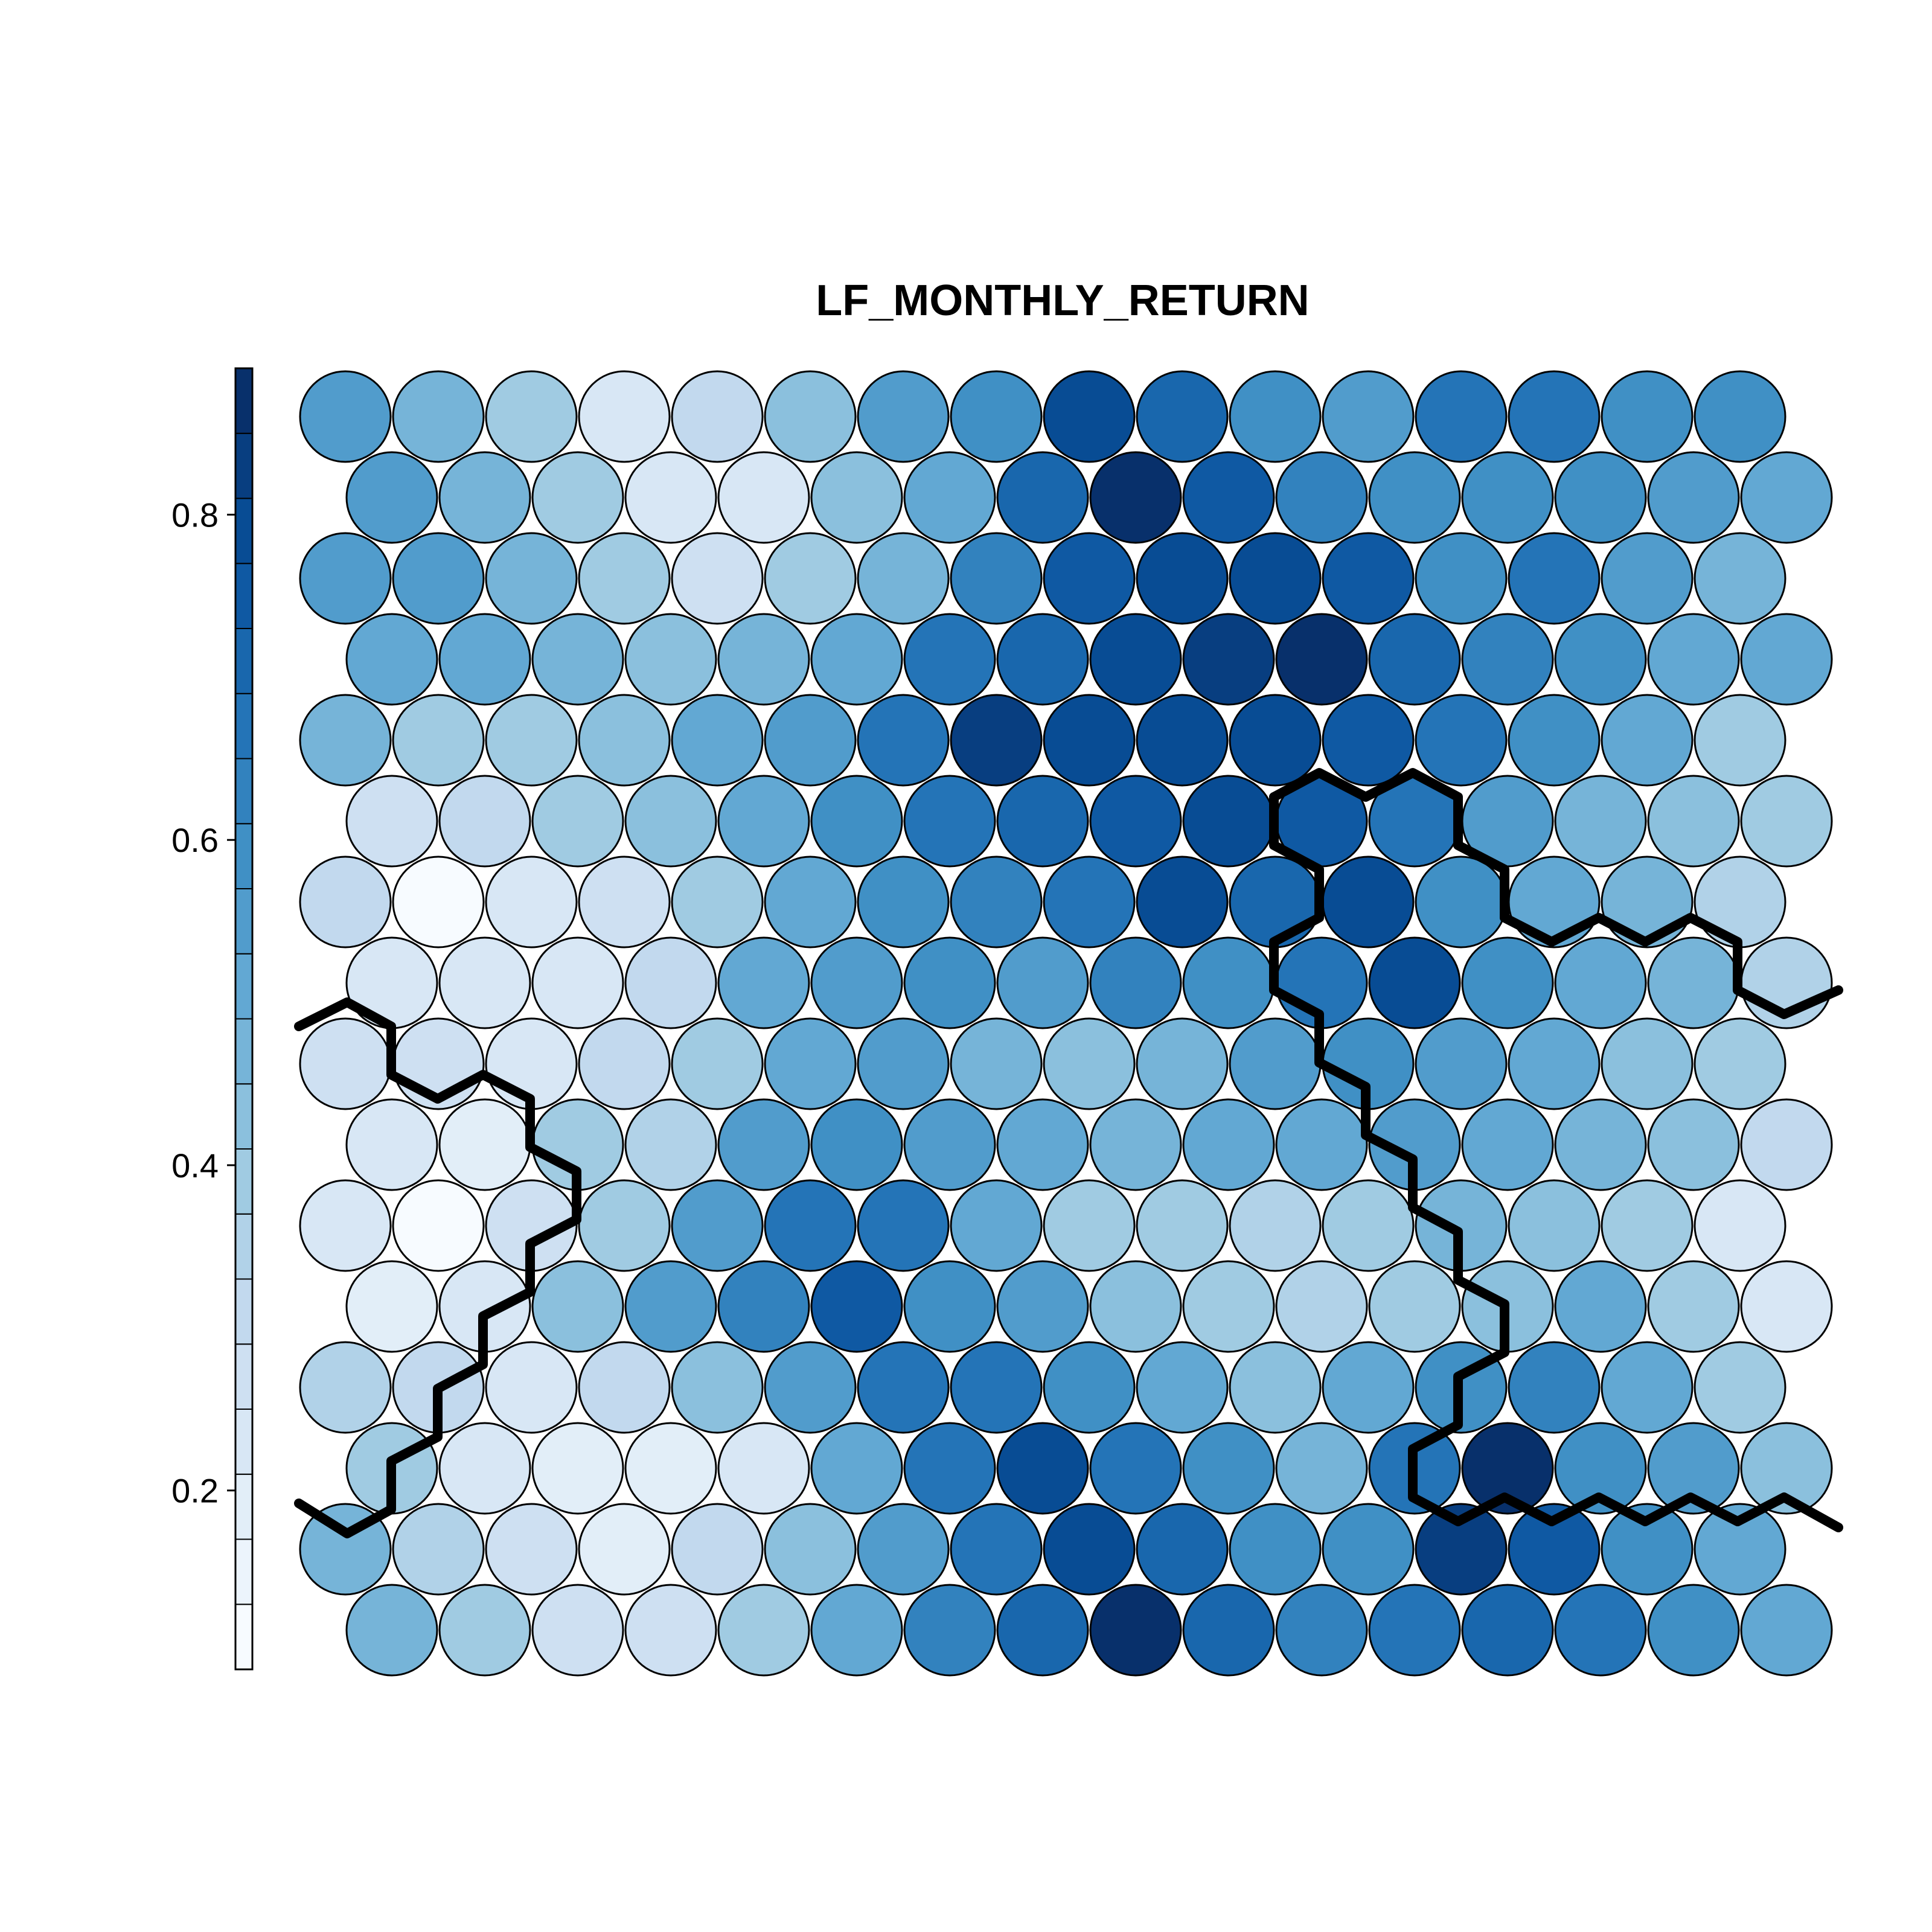  What do you see at coordinates (195, 840) in the screenshot?
I see `legend-tick-label: 0.6` at bounding box center [195, 840].